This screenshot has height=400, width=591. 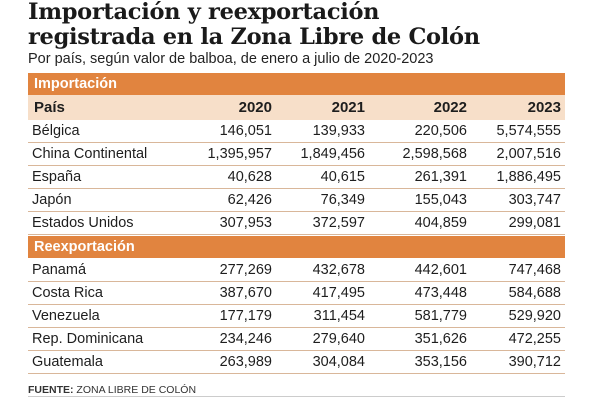 What do you see at coordinates (83, 223) in the screenshot?
I see `country-name: Estados Unidos` at bounding box center [83, 223].